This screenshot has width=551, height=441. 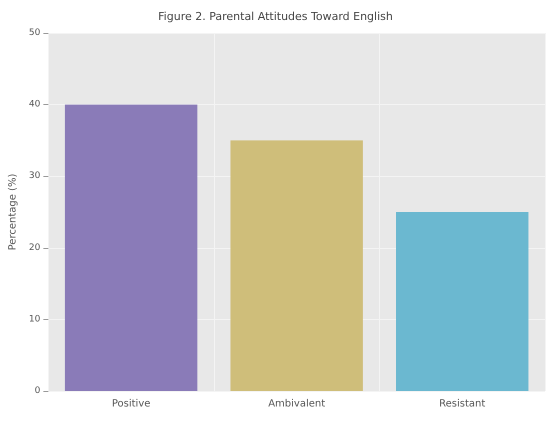 What do you see at coordinates (131, 404) in the screenshot?
I see `x-tick-label: Positive` at bounding box center [131, 404].